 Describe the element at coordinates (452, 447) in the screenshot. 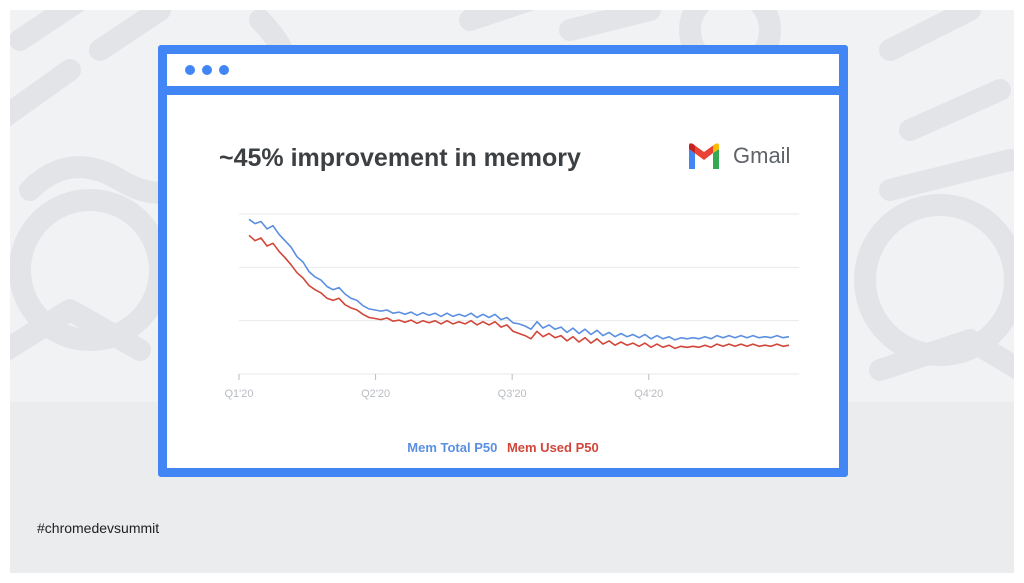

I see `legend-item-total: Mem Total P50` at that location.